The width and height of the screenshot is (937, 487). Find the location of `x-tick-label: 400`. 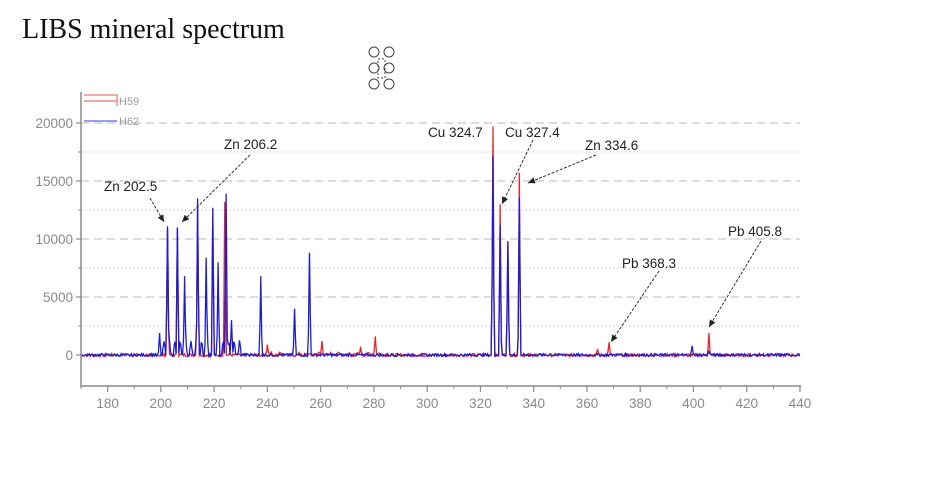

x-tick-label: 400 is located at coordinates (693, 403).